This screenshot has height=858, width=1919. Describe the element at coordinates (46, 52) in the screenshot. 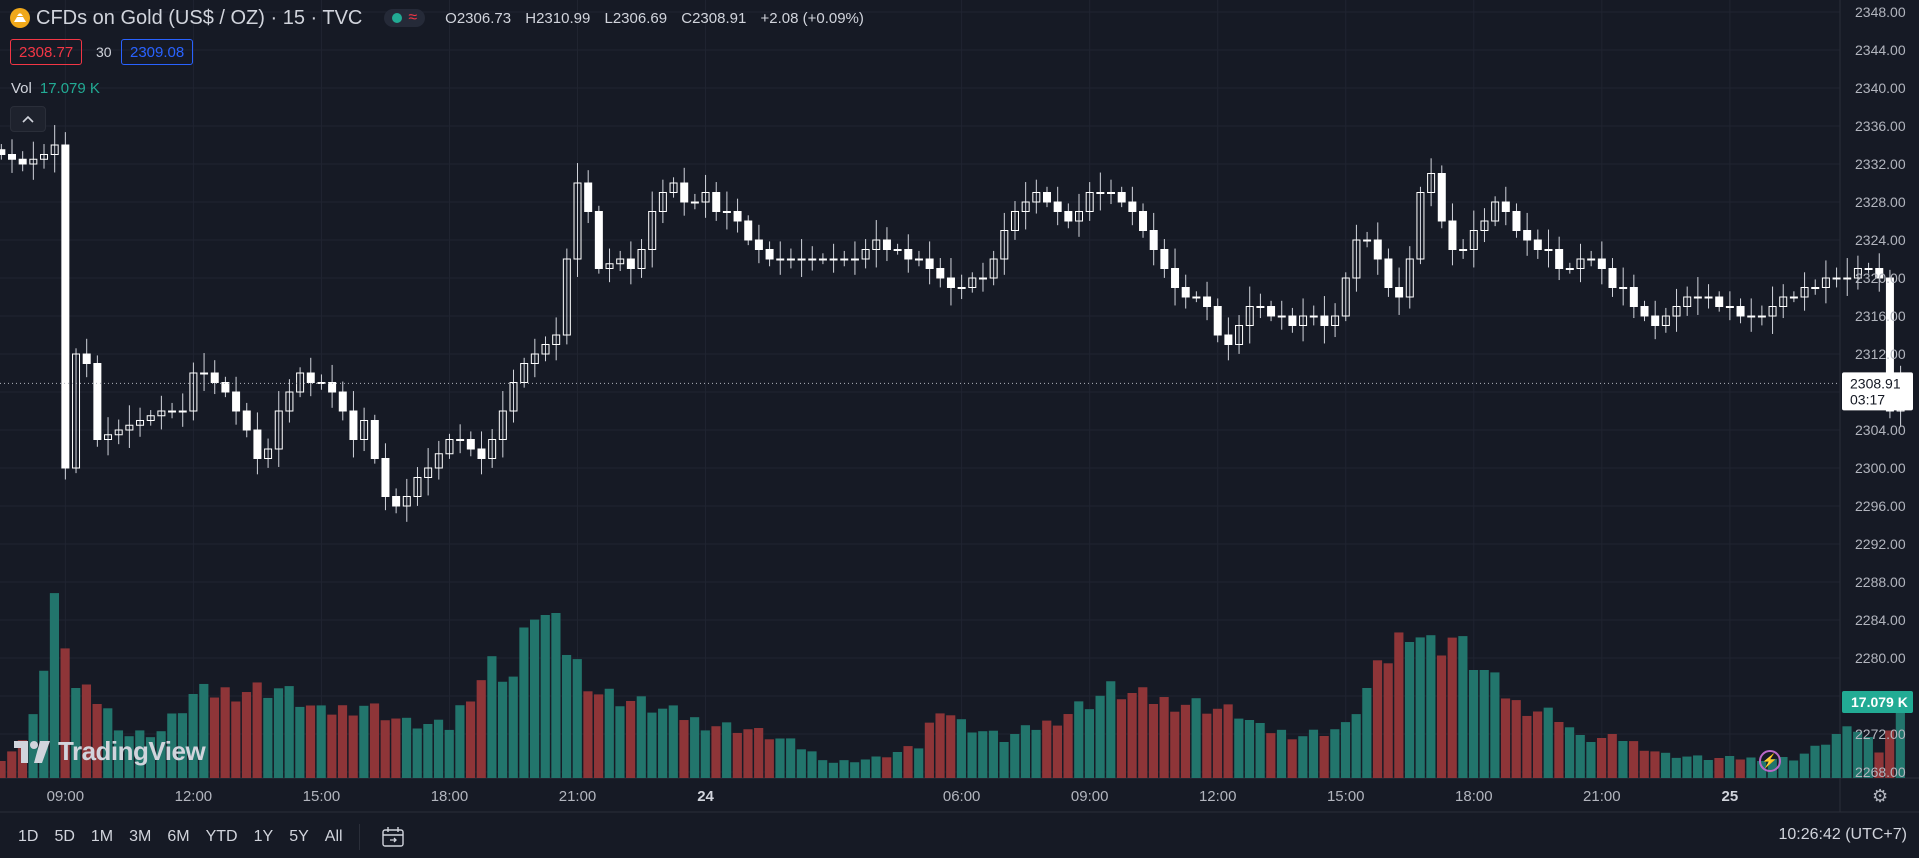

I see `sell-price-button: 2308.77` at that location.